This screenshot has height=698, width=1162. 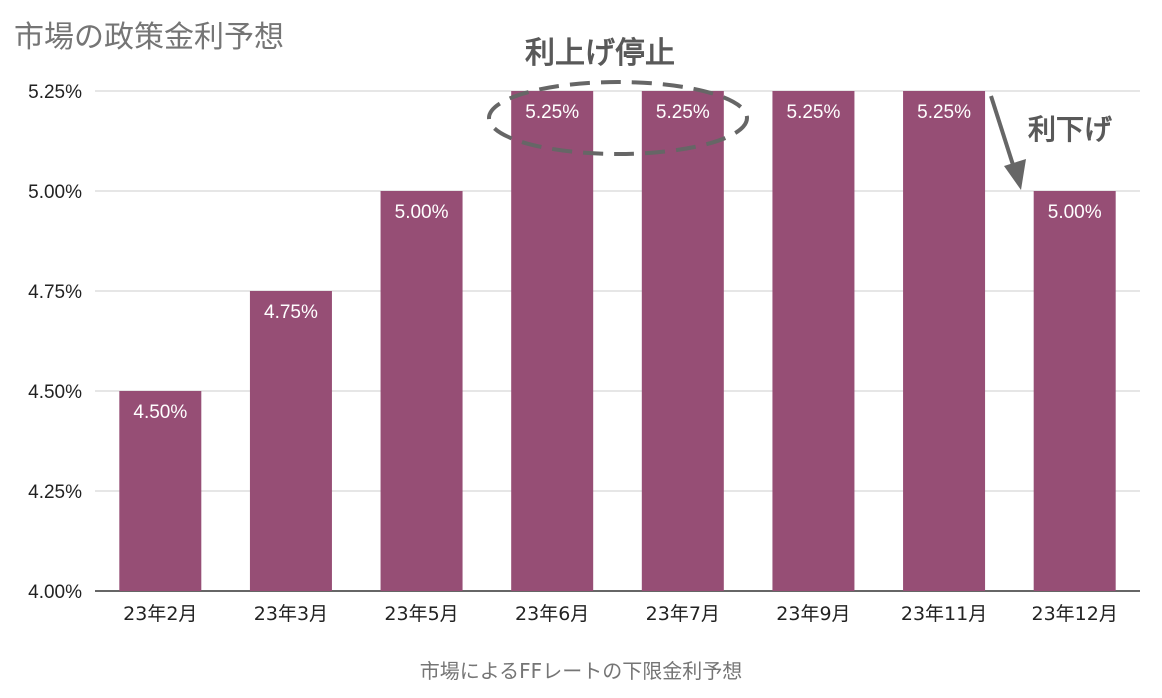 I want to click on annotation-rate-cut: 利下げ, so click(x=1070, y=129).